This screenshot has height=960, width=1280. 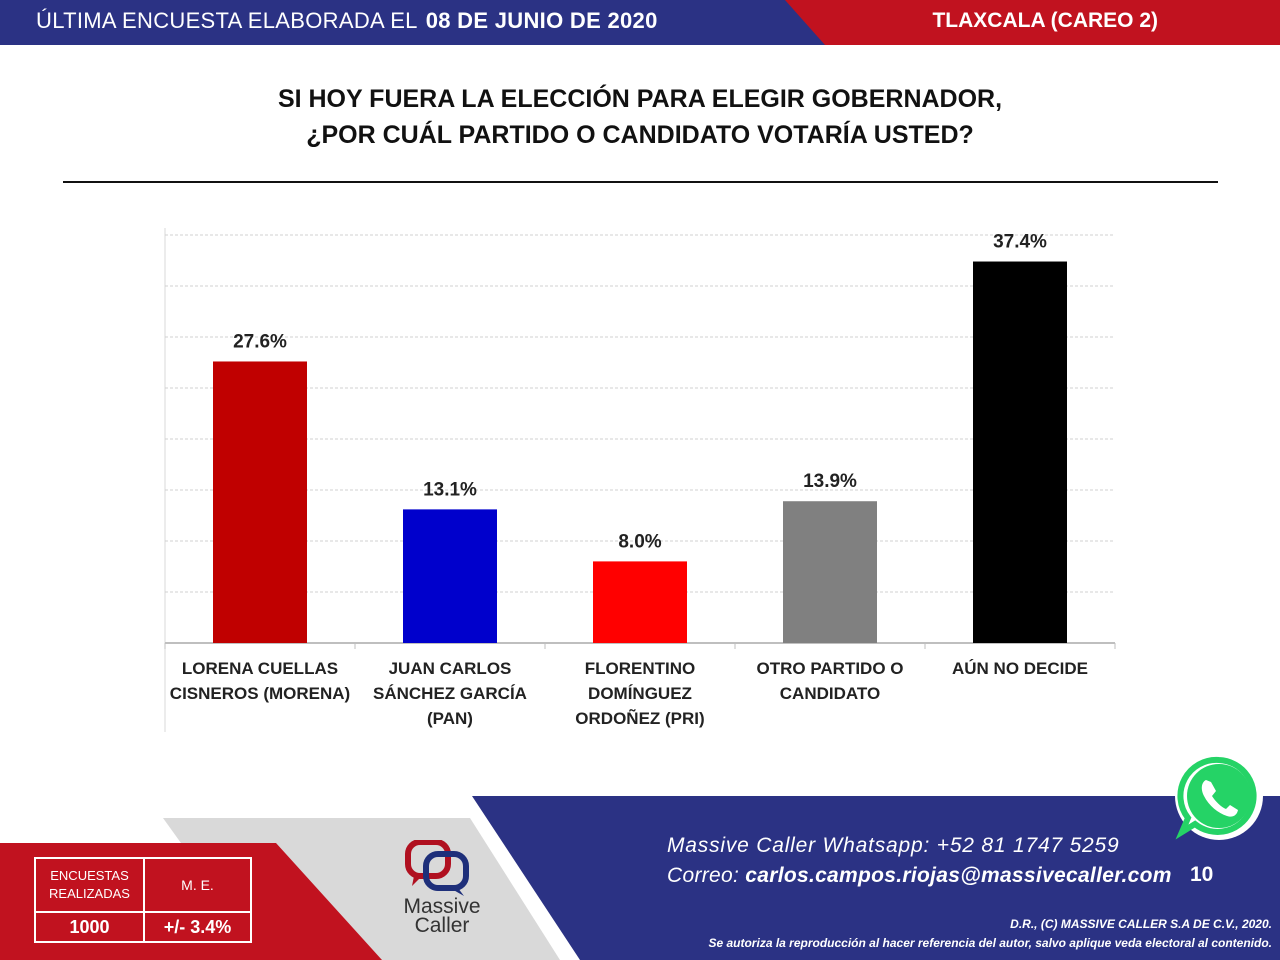 What do you see at coordinates (640, 182) in the screenshot?
I see `title-divider` at bounding box center [640, 182].